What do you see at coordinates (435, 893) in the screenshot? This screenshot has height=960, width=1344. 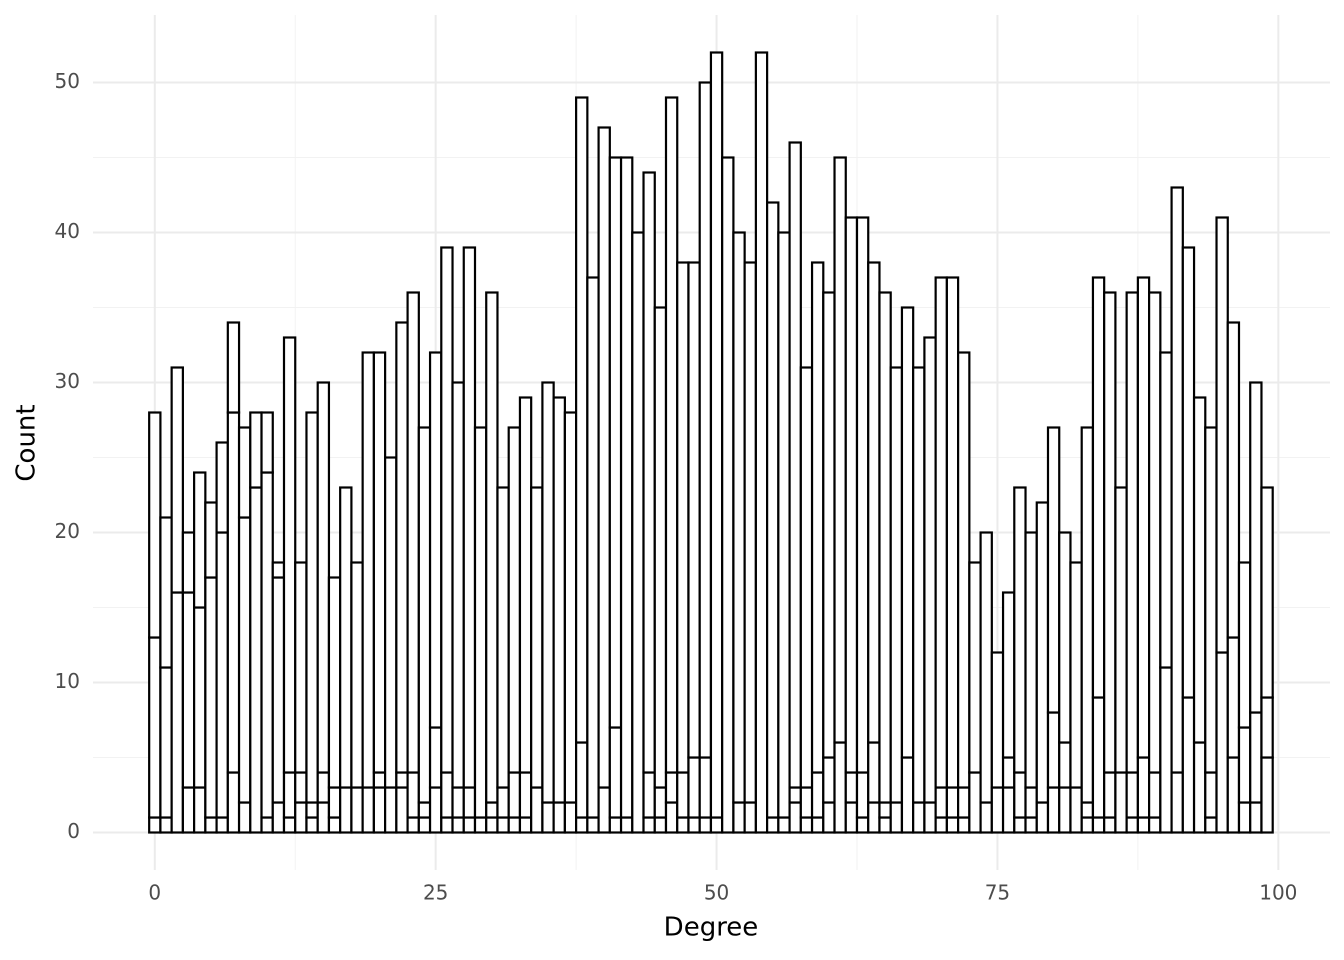 I see `x-tick-label: 25` at bounding box center [435, 893].